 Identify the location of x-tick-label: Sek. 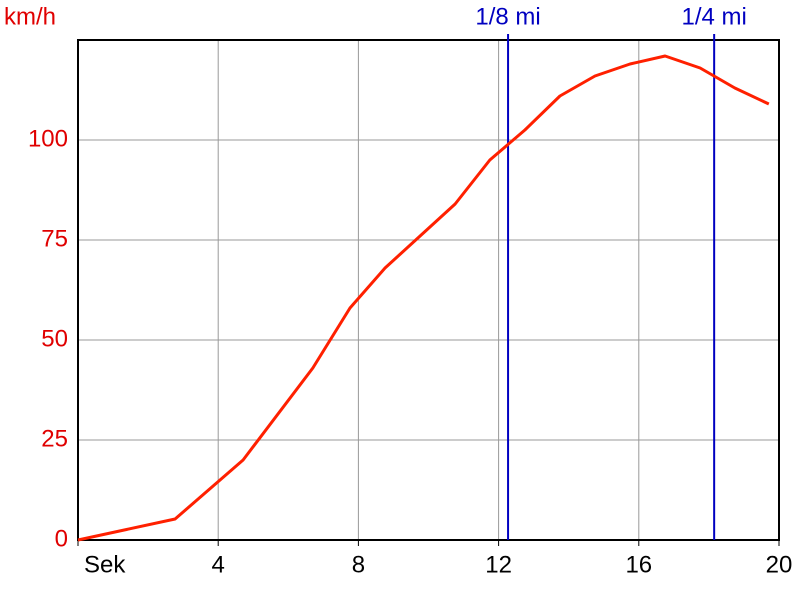
(105, 564).